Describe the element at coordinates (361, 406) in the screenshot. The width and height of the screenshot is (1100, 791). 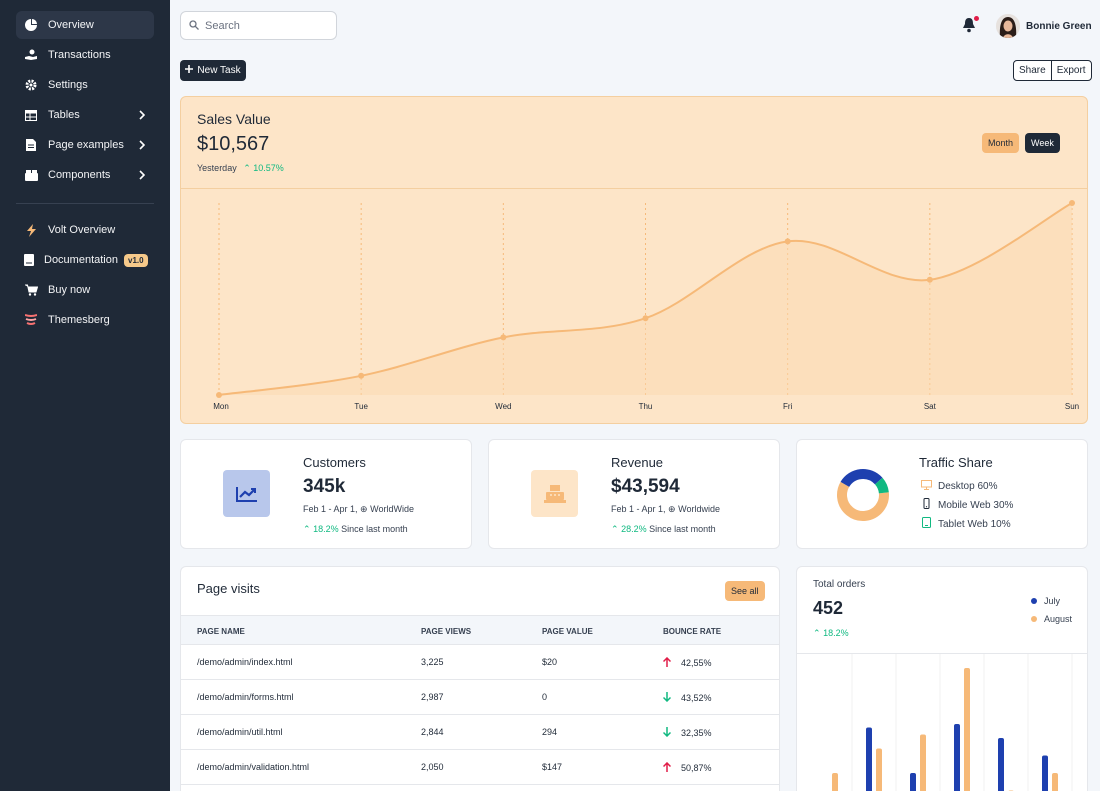
I see `x-tick-label: Tue` at that location.